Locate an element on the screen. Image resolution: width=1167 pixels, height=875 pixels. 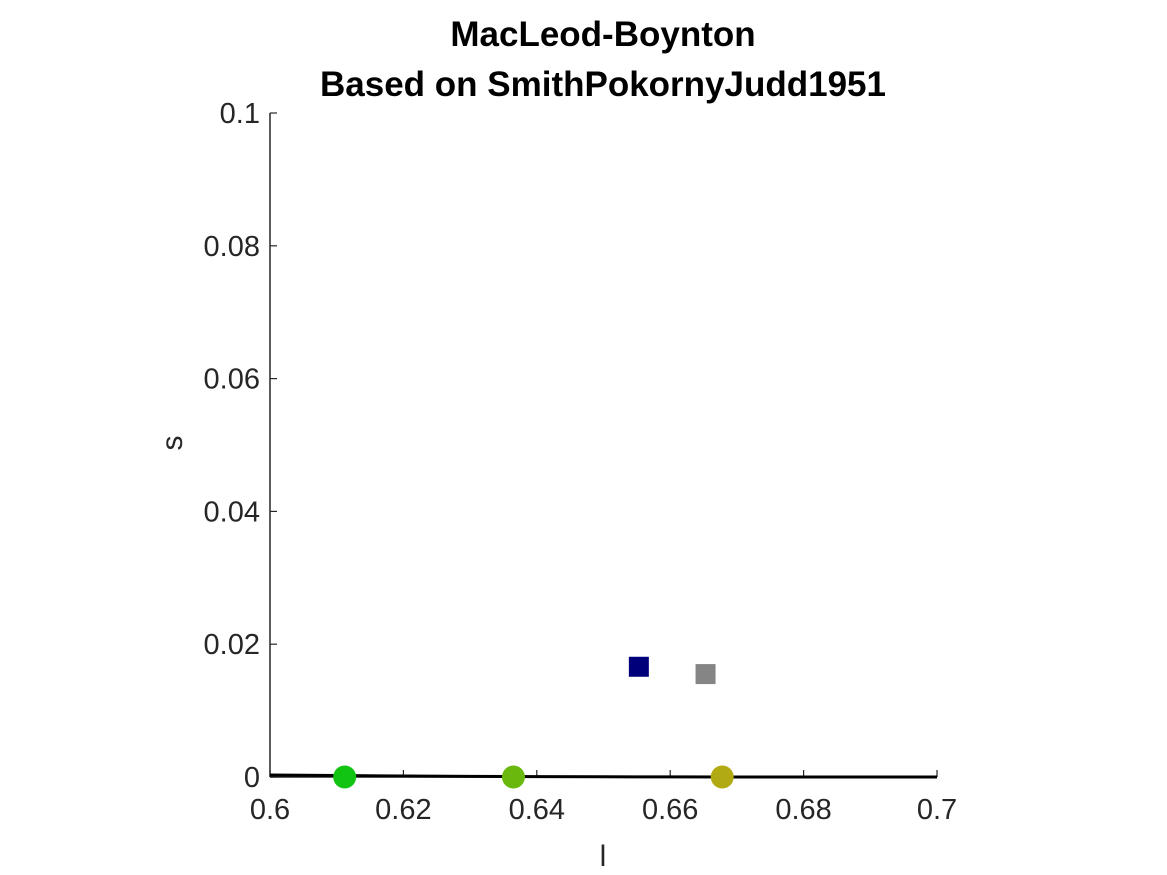
x-tick-label: 0.7 is located at coordinates (937, 810).